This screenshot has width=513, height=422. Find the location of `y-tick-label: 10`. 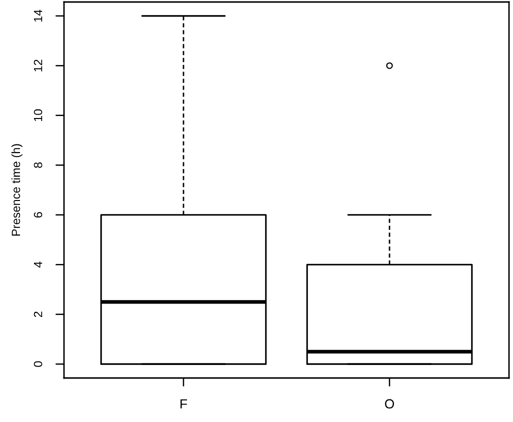

y-tick-label: 10 is located at coordinates (38, 115).